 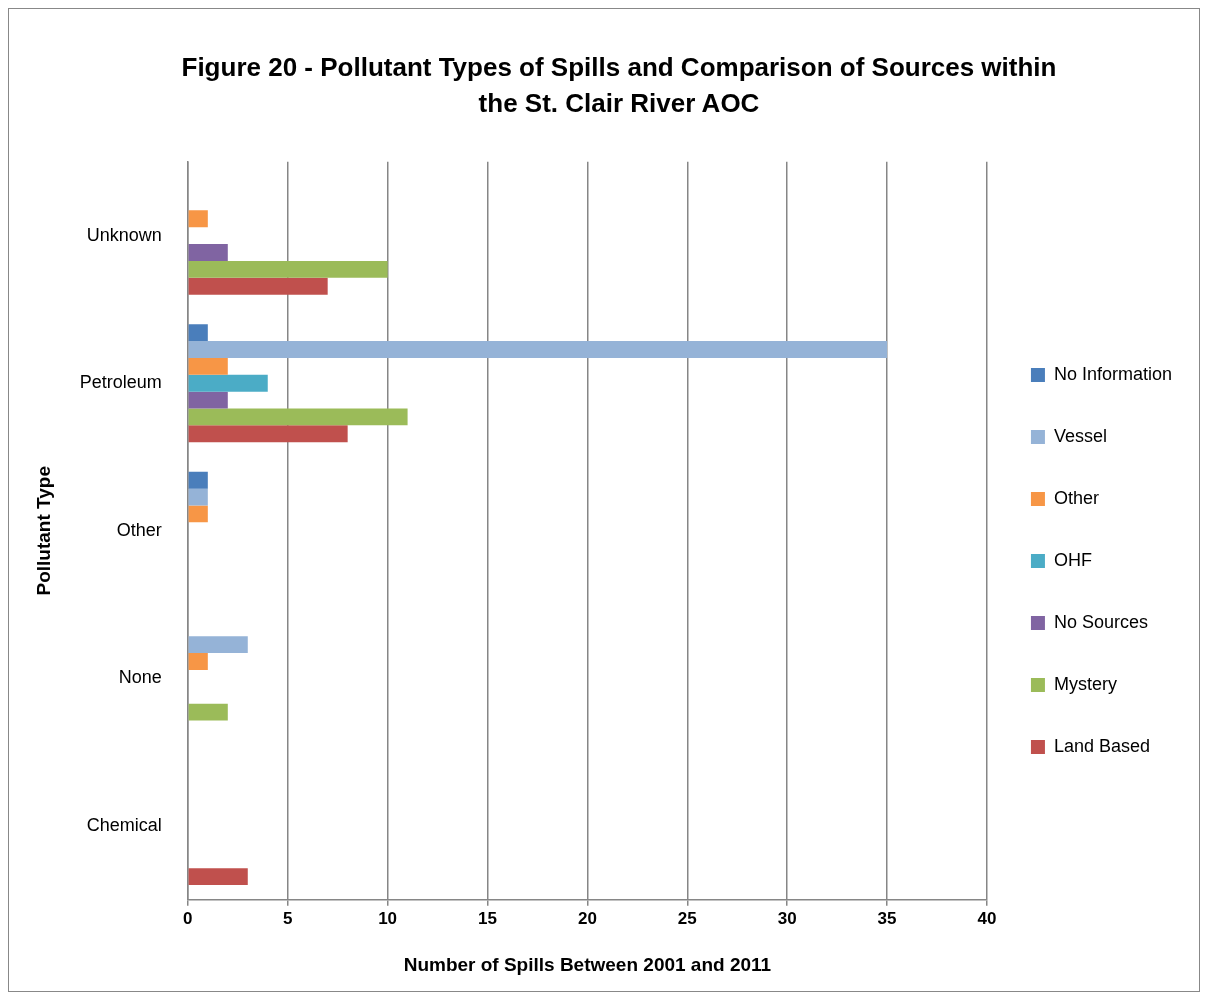 What do you see at coordinates (124, 824) in the screenshot?
I see `y-tick-label: Chemical` at bounding box center [124, 824].